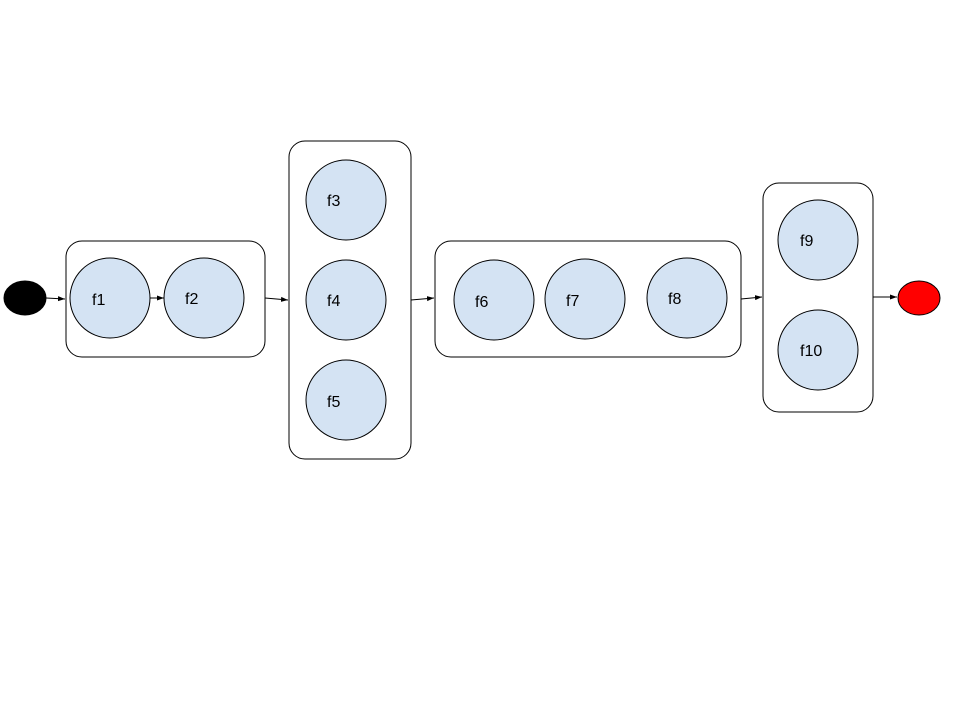 The image size is (960, 720). Describe the element at coordinates (25, 298) in the screenshot. I see `start-node` at that location.